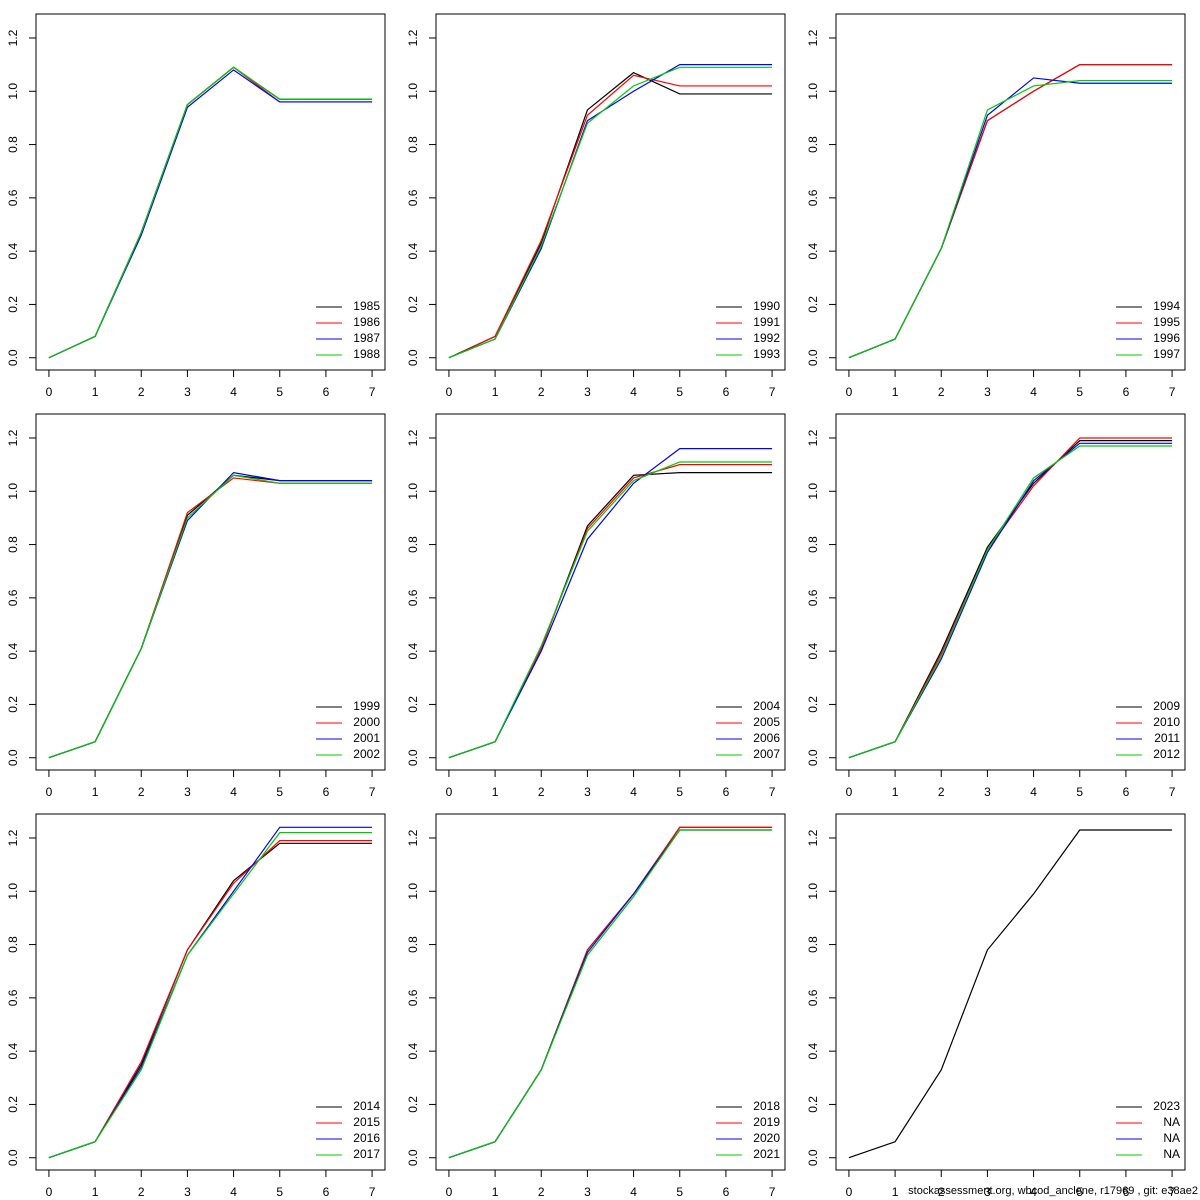  I want to click on legend-label: 1996, so click(1166, 338).